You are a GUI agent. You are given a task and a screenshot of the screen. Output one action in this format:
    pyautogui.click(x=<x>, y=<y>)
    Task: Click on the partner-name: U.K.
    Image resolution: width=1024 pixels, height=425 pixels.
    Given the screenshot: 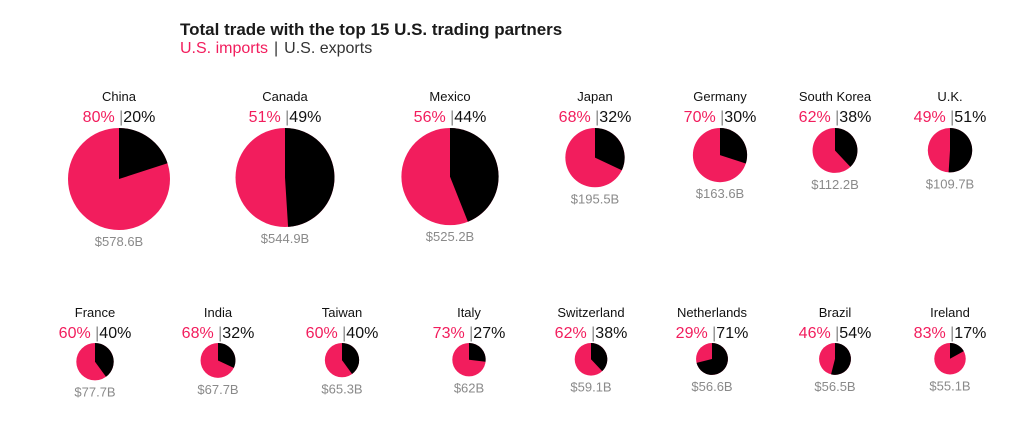 What is the action you would take?
    pyautogui.click(x=949, y=96)
    